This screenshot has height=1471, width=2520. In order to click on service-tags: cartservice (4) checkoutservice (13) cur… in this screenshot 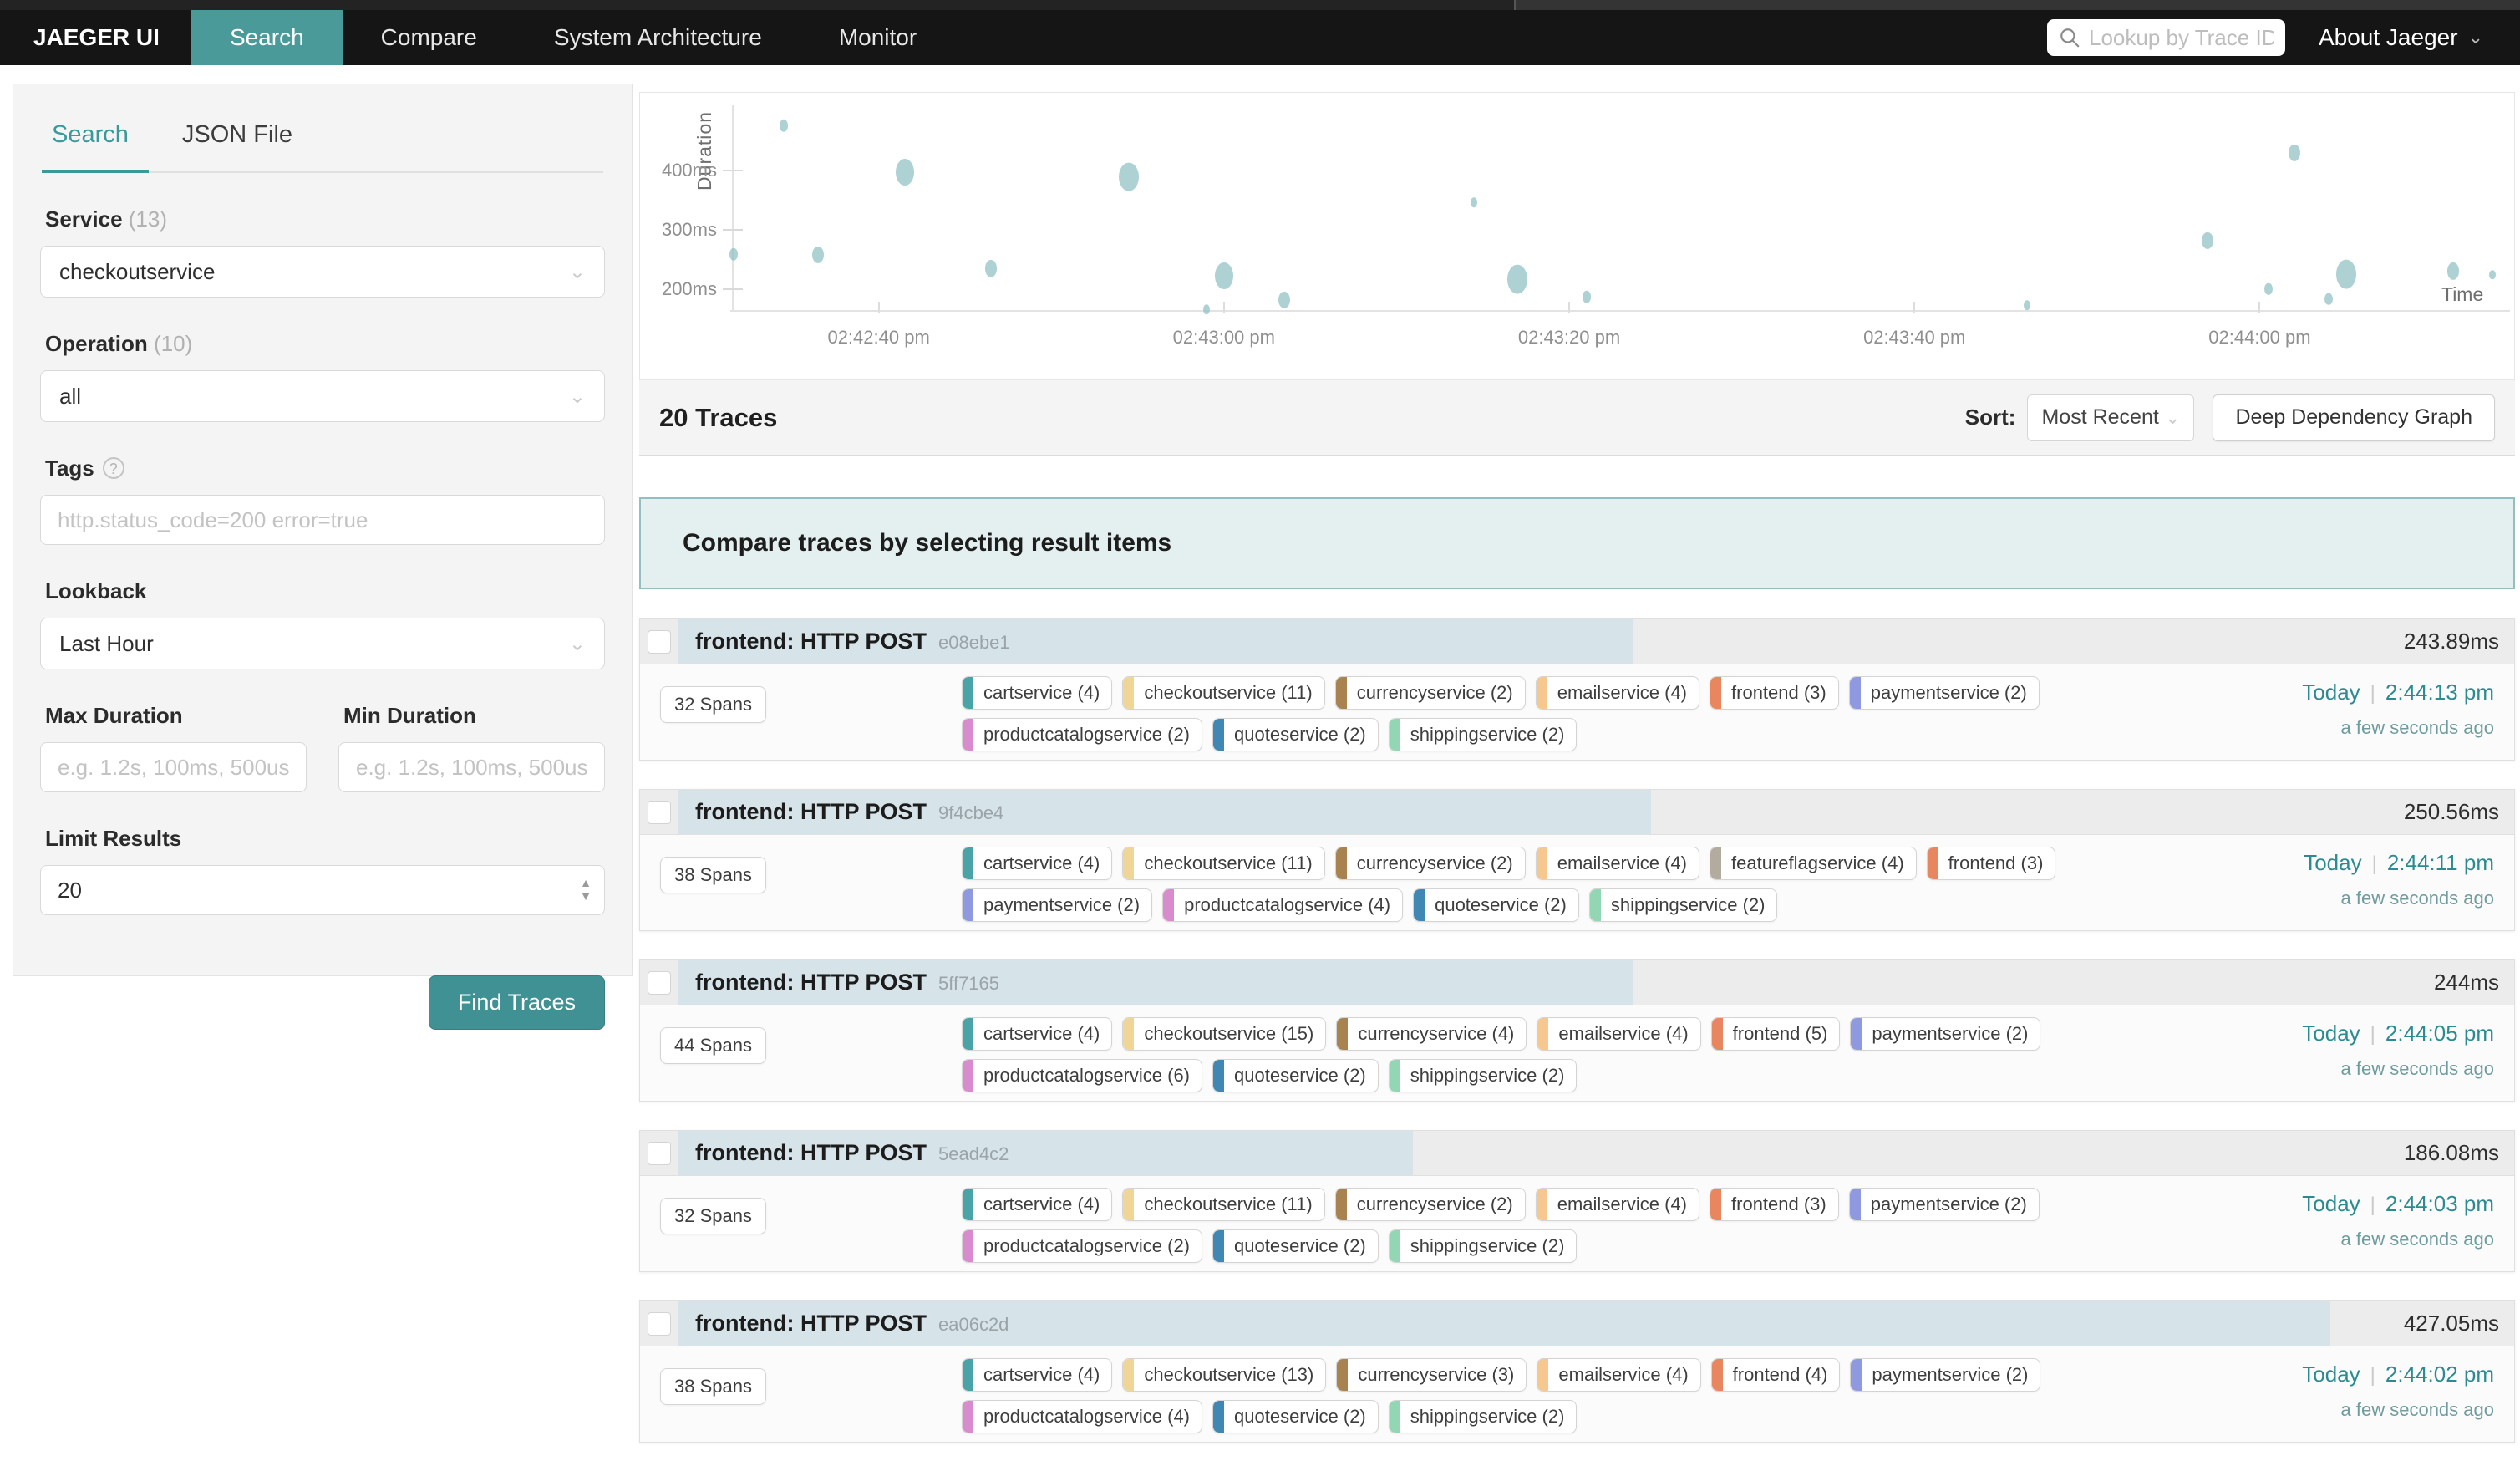, I will do `click(1530, 1395)`.